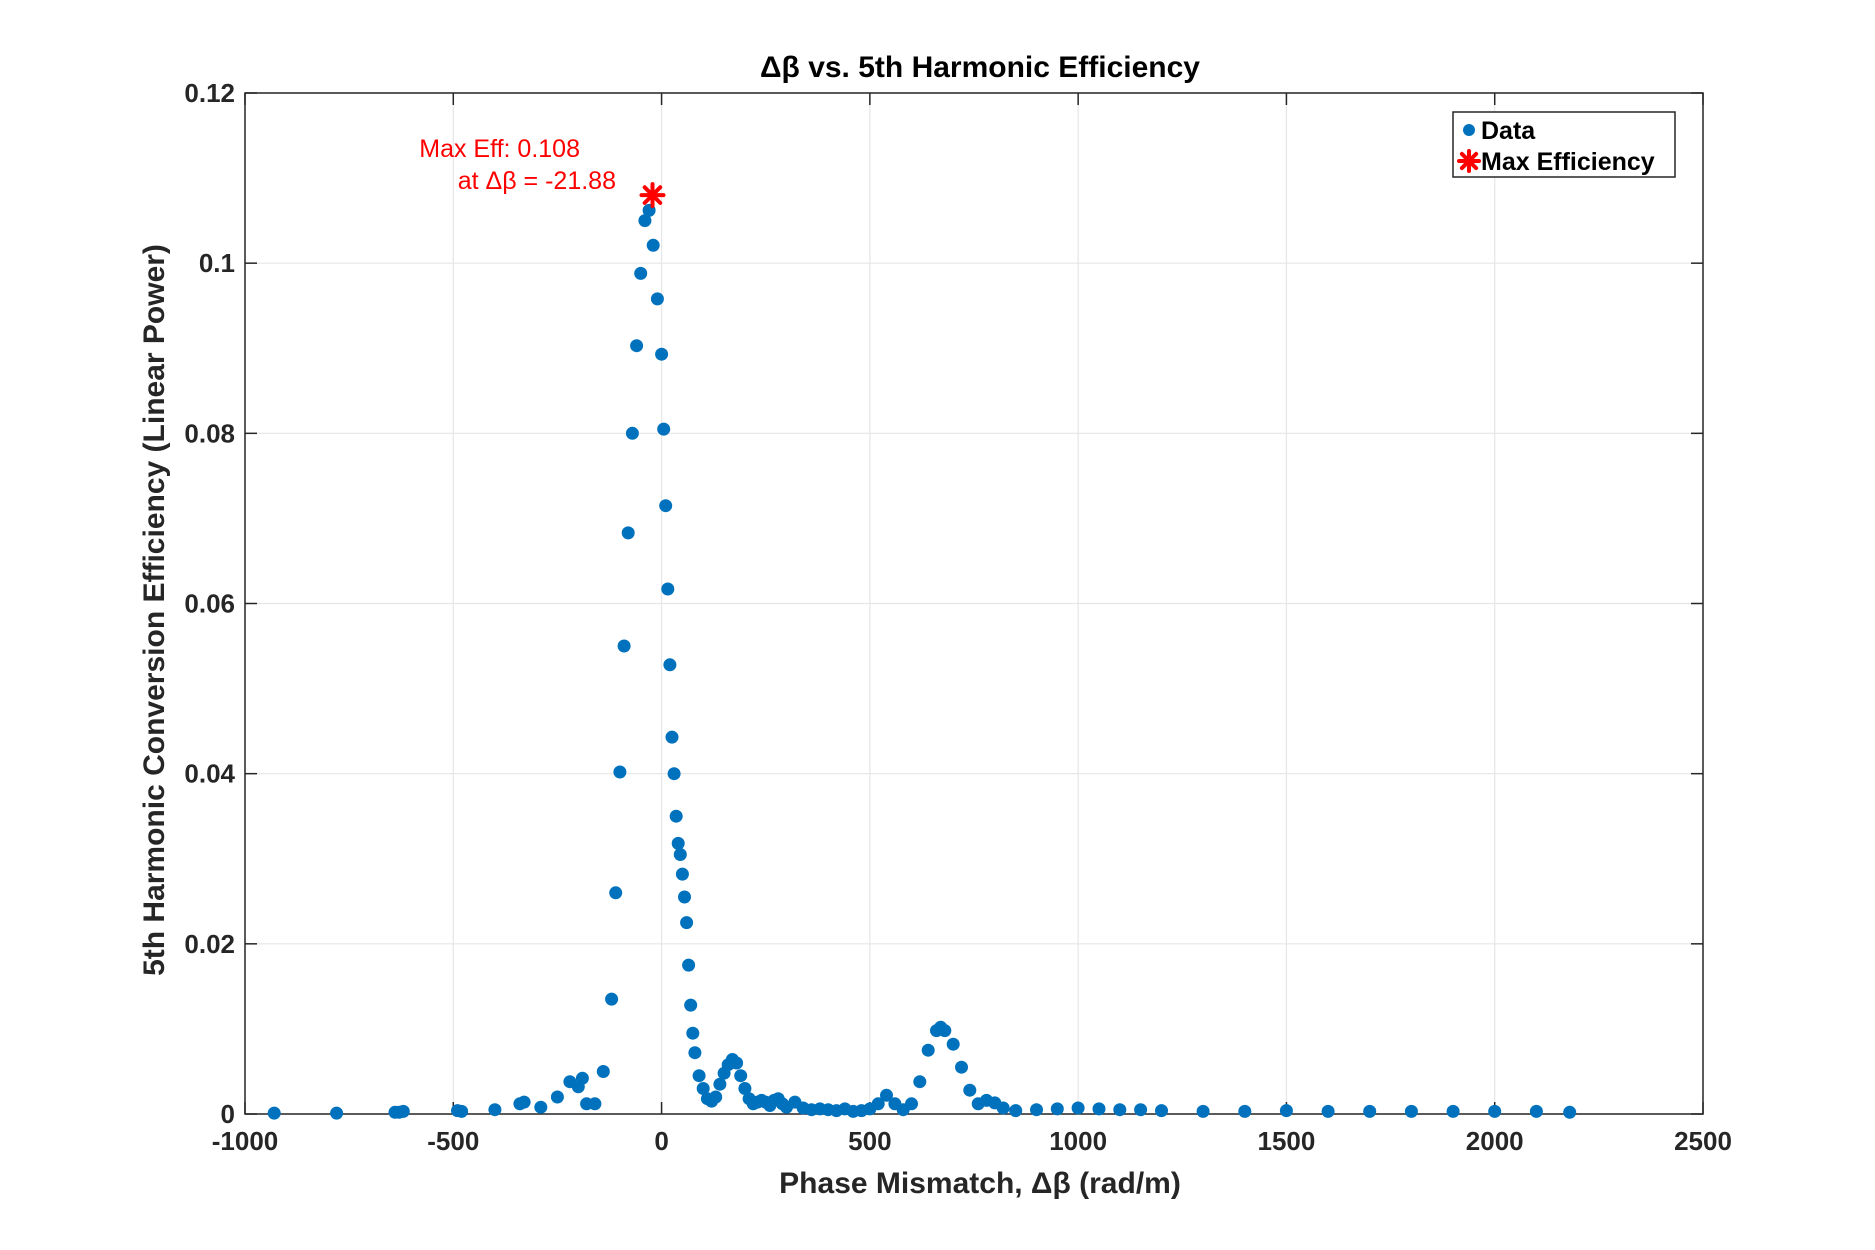 Image resolution: width=1875 pixels, height=1250 pixels. What do you see at coordinates (1495, 1141) in the screenshot?
I see `x-tick-label: 2000` at bounding box center [1495, 1141].